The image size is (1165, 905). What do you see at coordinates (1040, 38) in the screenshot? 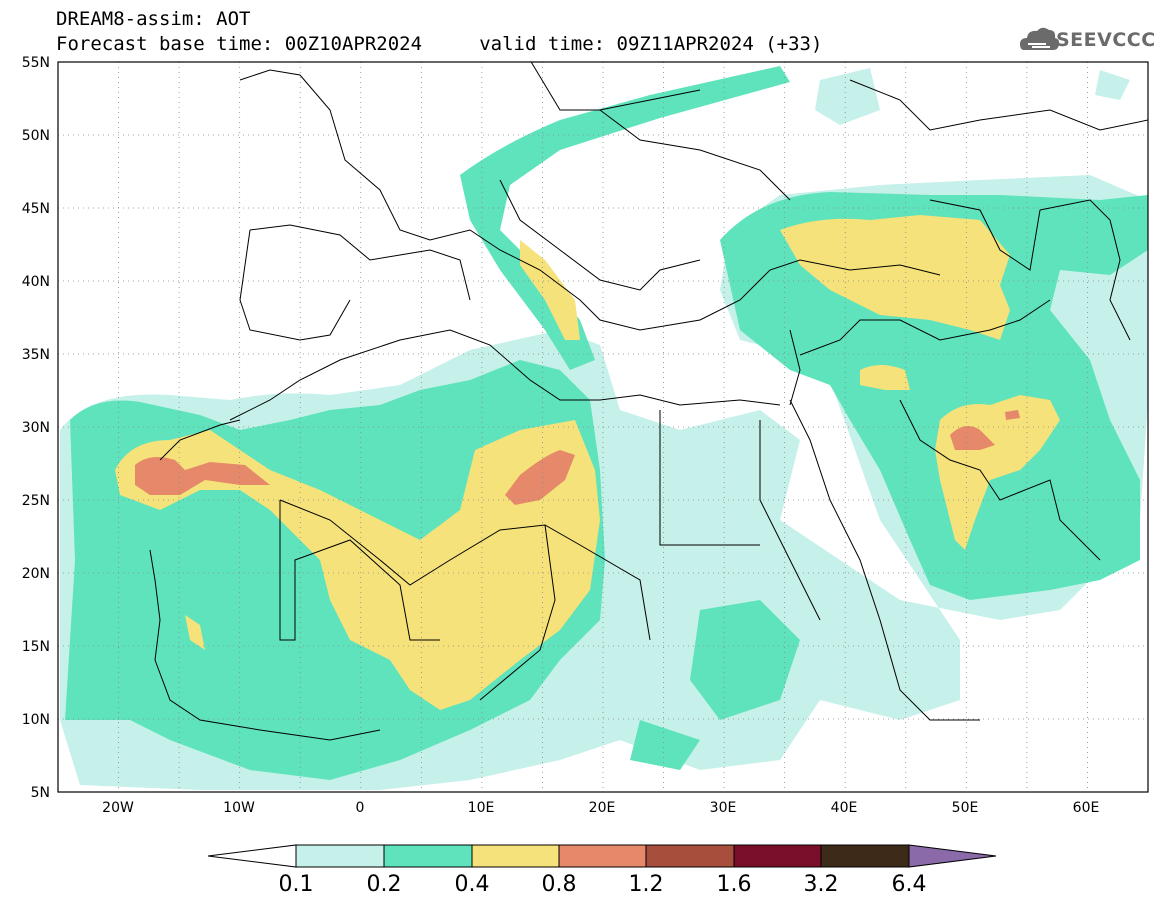
I see `cloud-icon` at bounding box center [1040, 38].